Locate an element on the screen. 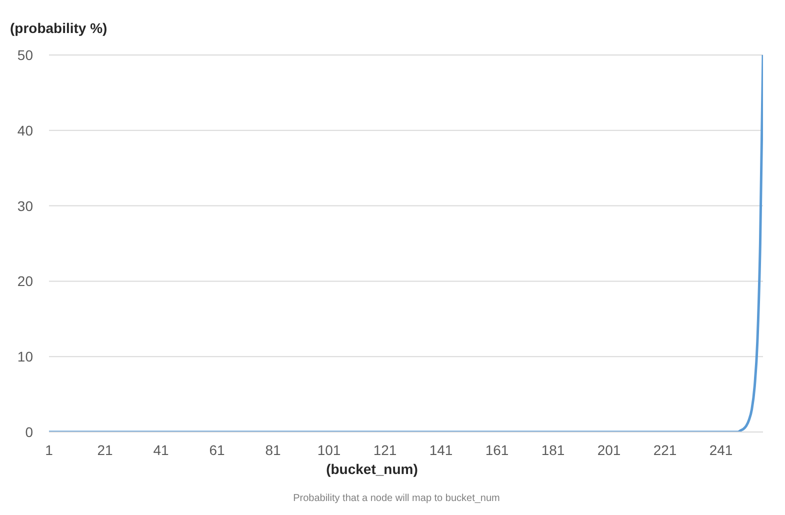 The width and height of the screenshot is (785, 515). y-tick-label: 30 is located at coordinates (25, 206).